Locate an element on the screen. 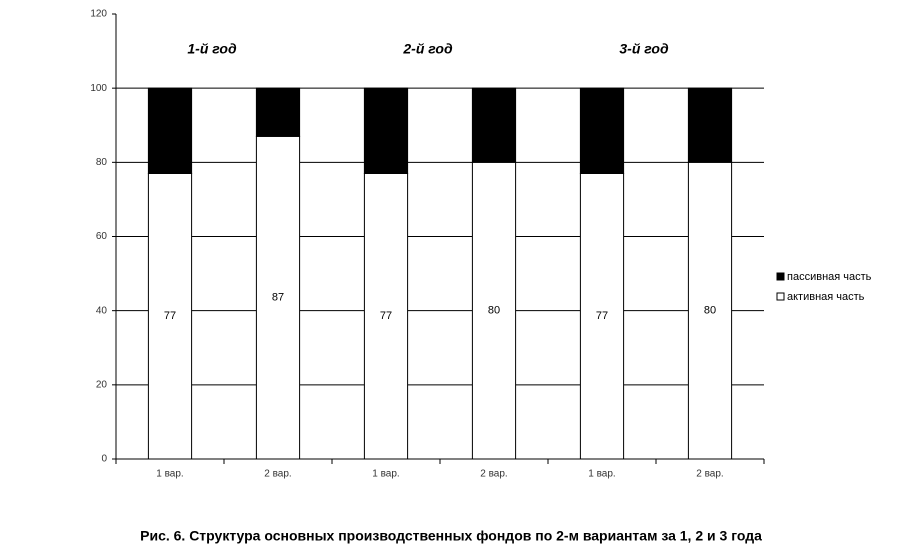 This screenshot has height=557, width=898. y-tick-label: 60 is located at coordinates (102, 236).